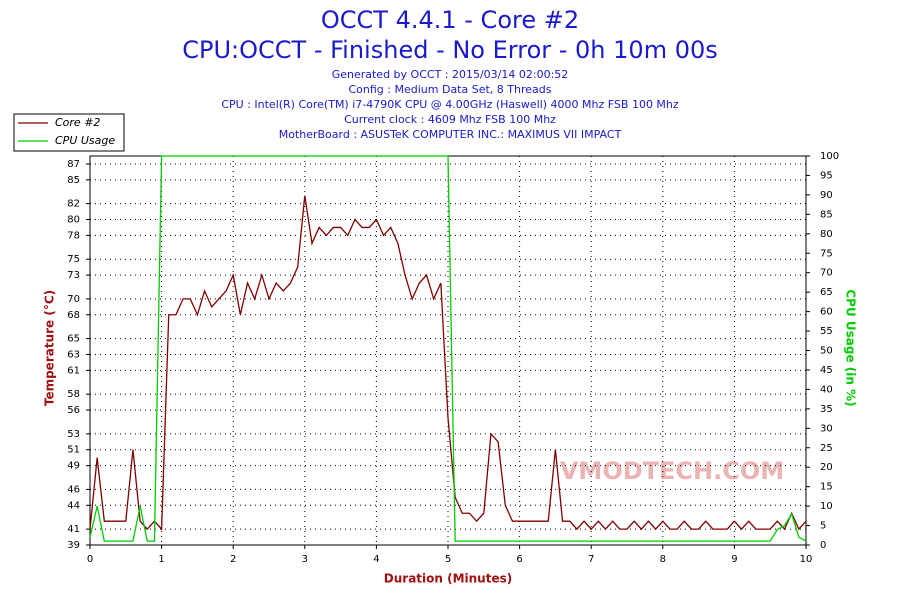 The height and width of the screenshot is (600, 900). What do you see at coordinates (73, 529) in the screenshot?
I see `y-tick-label: 41` at bounding box center [73, 529].